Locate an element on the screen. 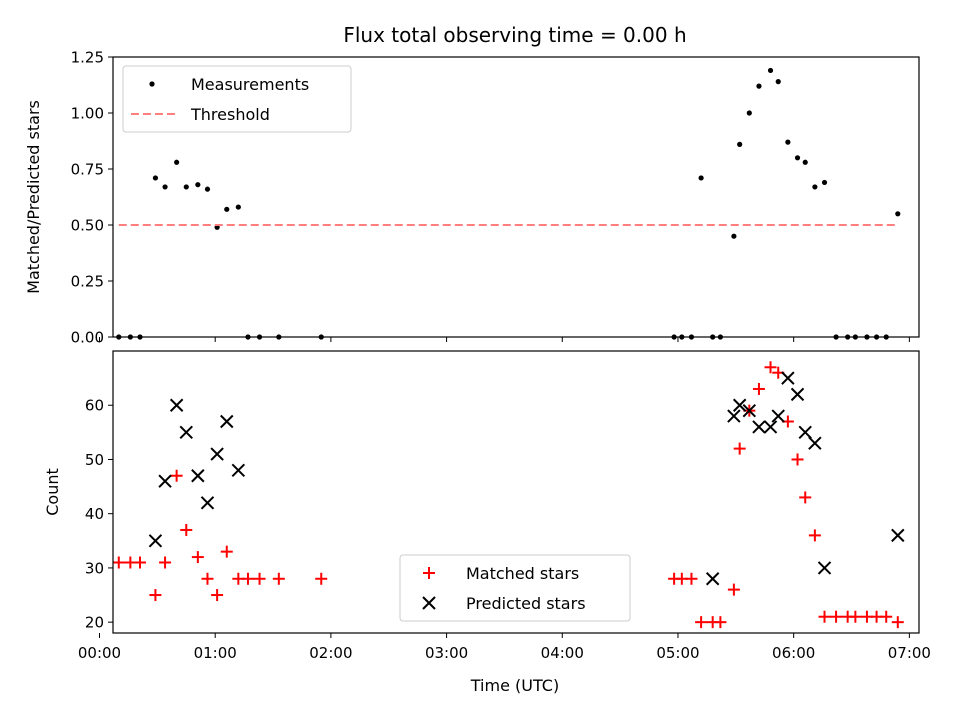  legend-measurements-label: Measurements is located at coordinates (250, 84).